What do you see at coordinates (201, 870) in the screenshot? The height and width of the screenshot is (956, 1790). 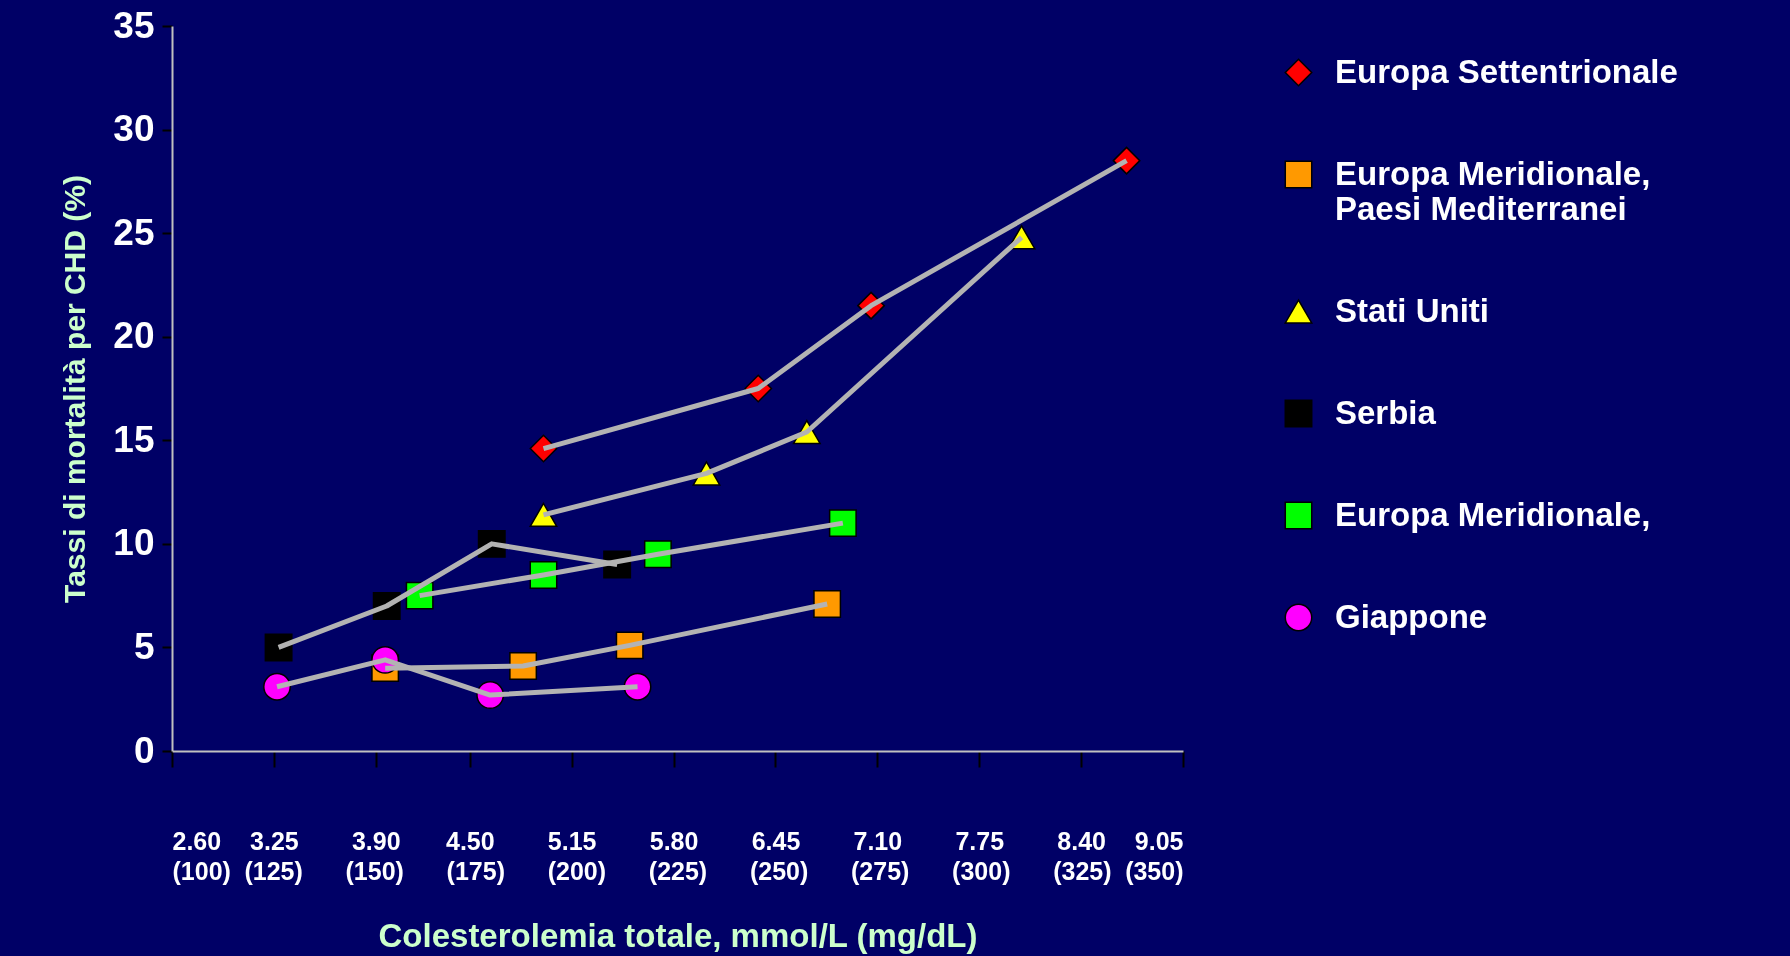 I see `x2-tick-label: (100)` at bounding box center [201, 870].